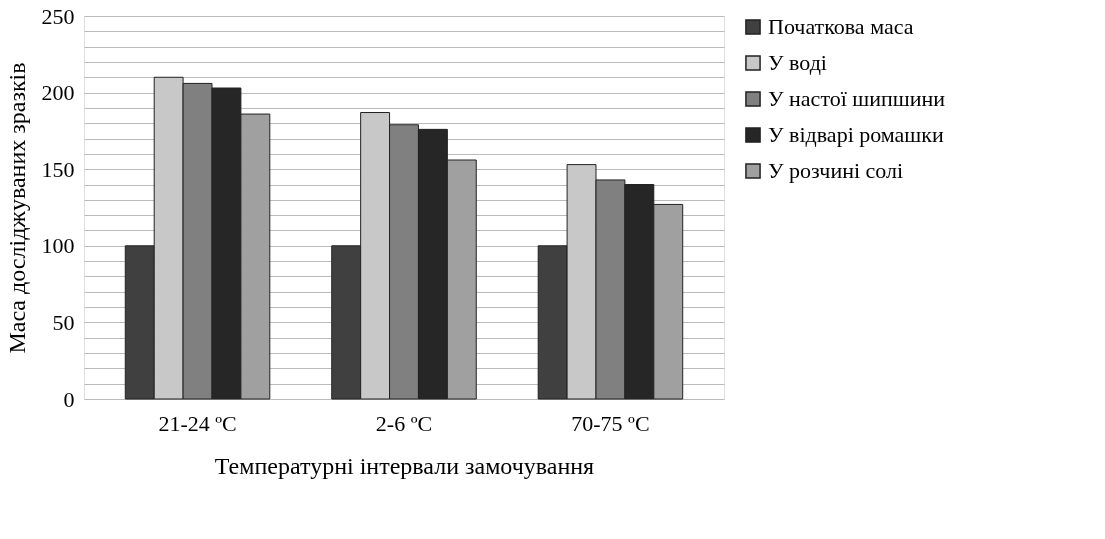 Image resolution: width=1105 pixels, height=539 pixels. I want to click on y-axis-title: Маса досліджуваних зразків, so click(16, 208).